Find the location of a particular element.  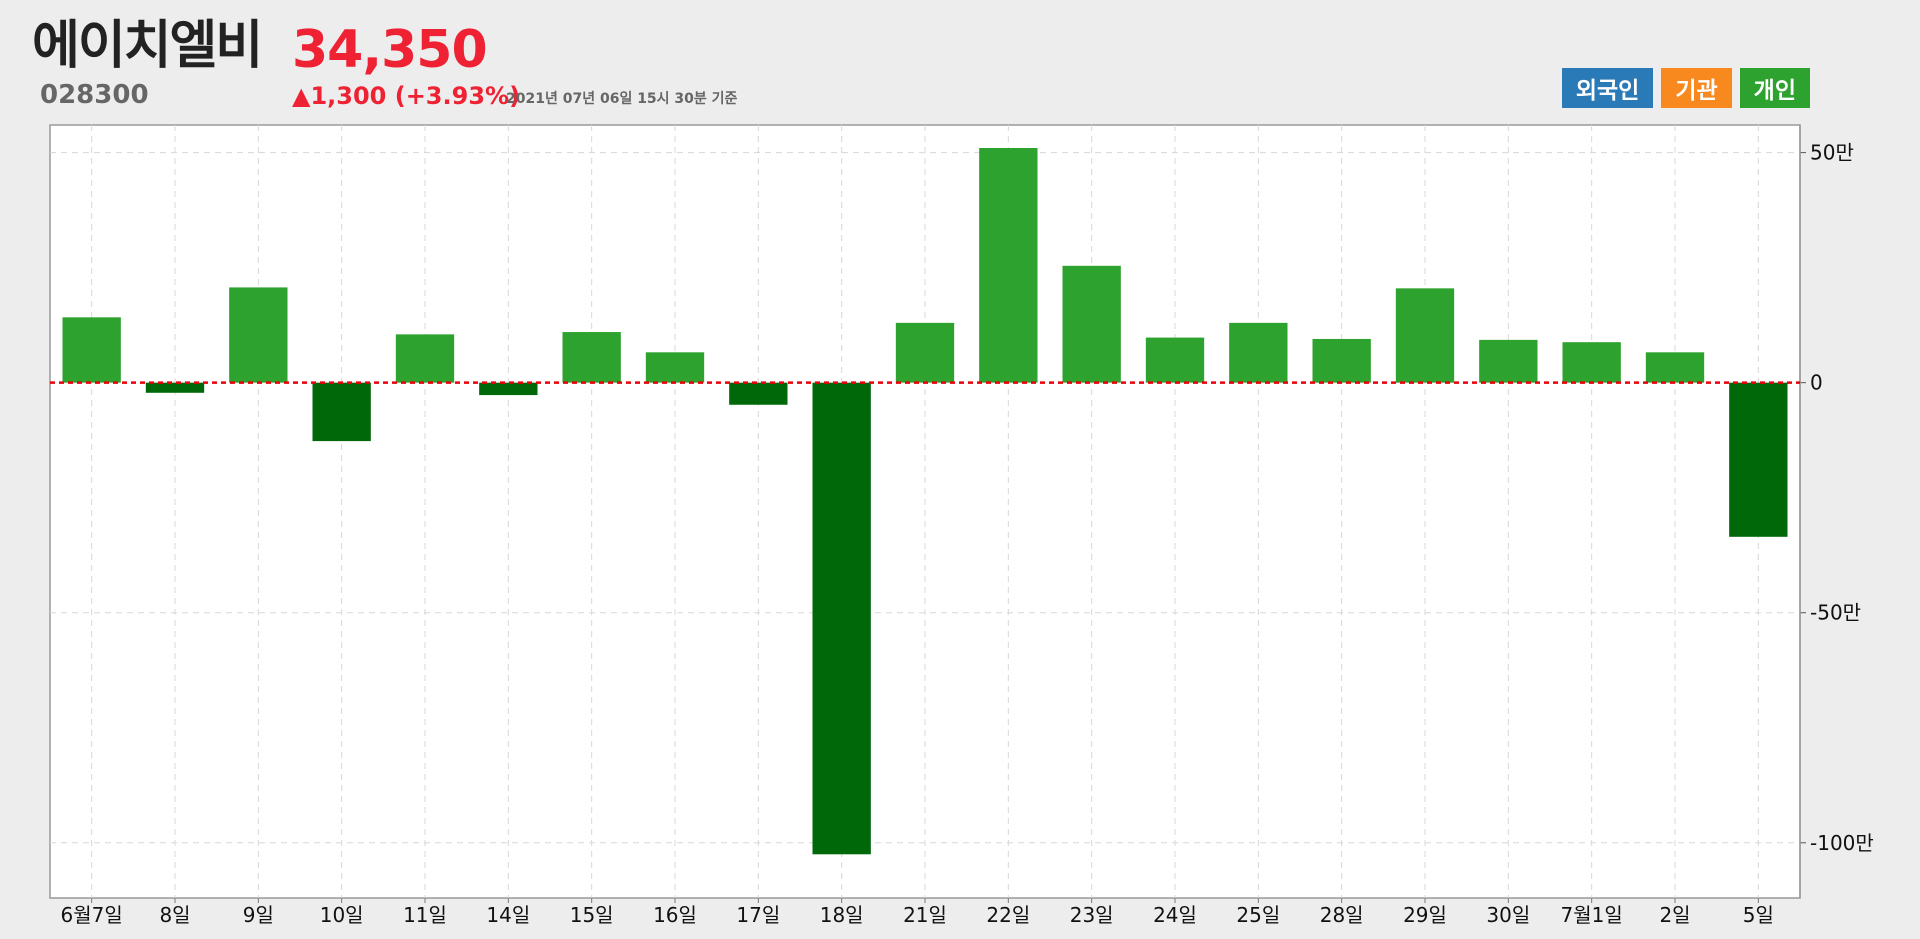

x-tick-label: 9일 is located at coordinates (258, 915).